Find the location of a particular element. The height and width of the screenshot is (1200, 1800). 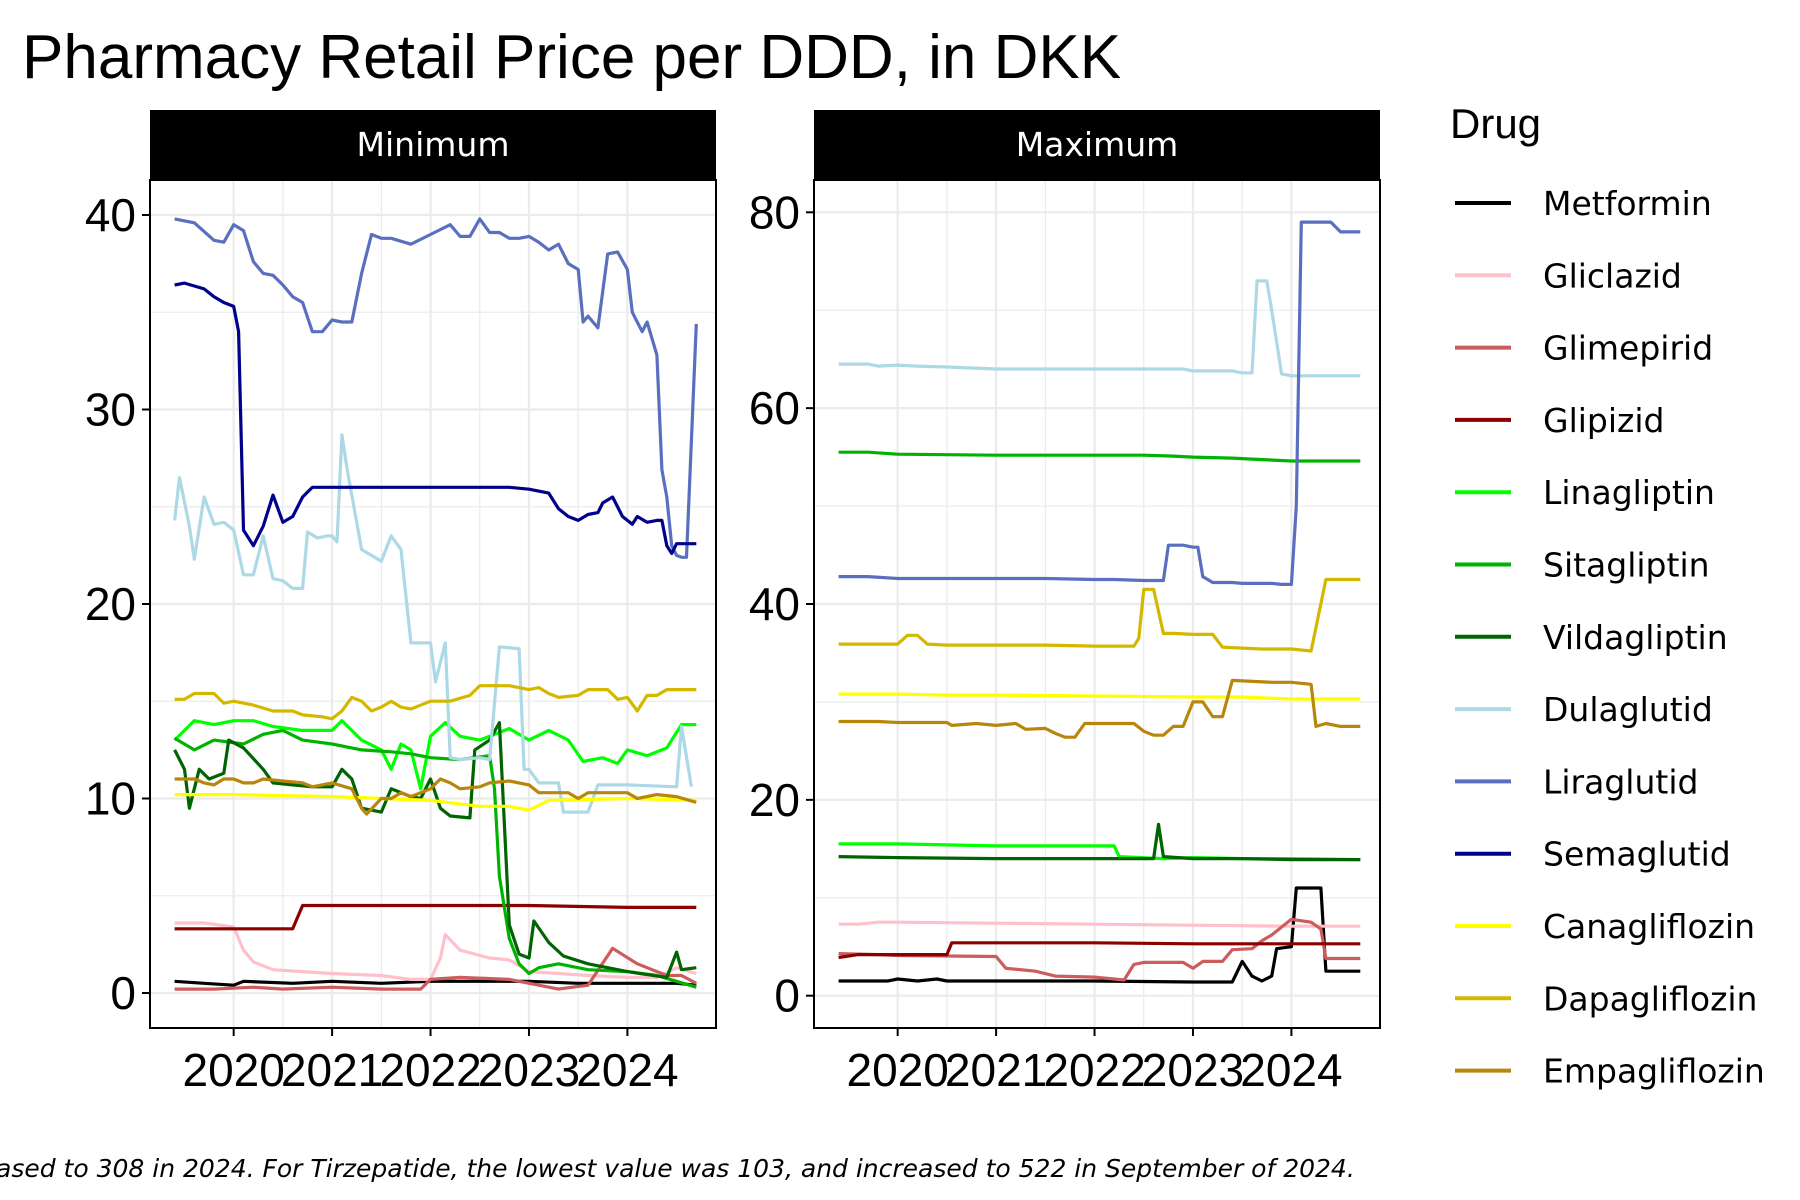

legend-label: Glimepirid is located at coordinates (1628, 348).